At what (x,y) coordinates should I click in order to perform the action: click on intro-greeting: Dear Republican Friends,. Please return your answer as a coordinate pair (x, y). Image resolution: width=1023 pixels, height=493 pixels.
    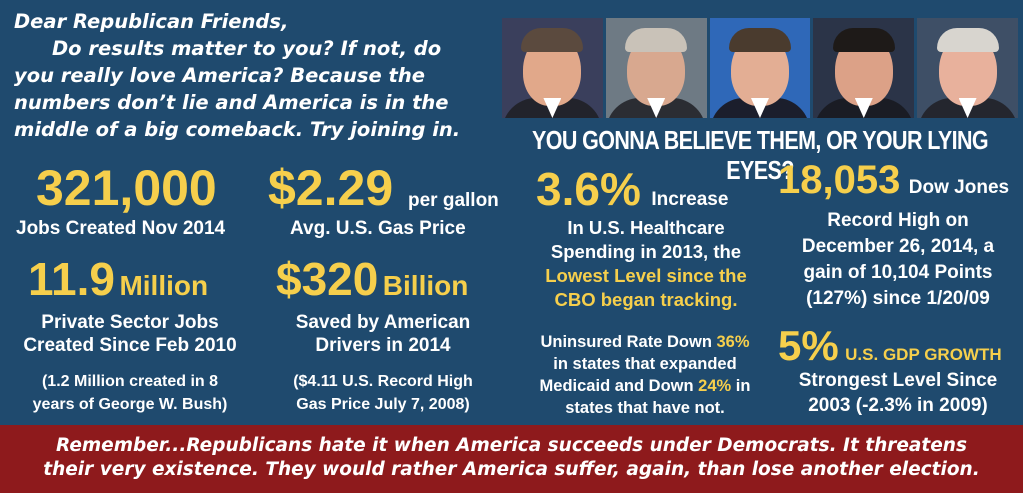
    Looking at the image, I should click on (151, 21).